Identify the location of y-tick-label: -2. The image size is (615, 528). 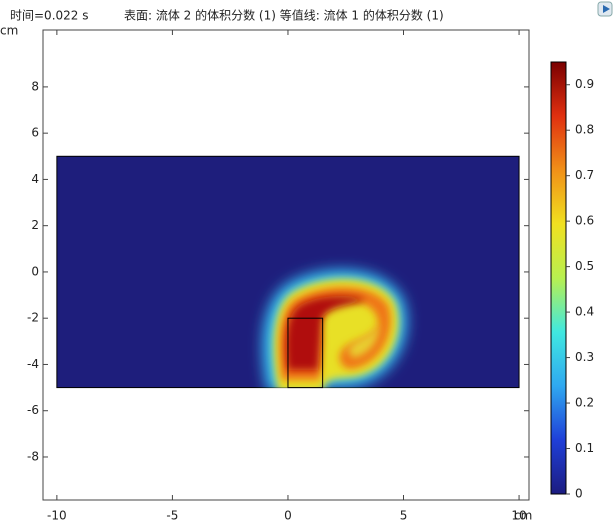
(33, 318).